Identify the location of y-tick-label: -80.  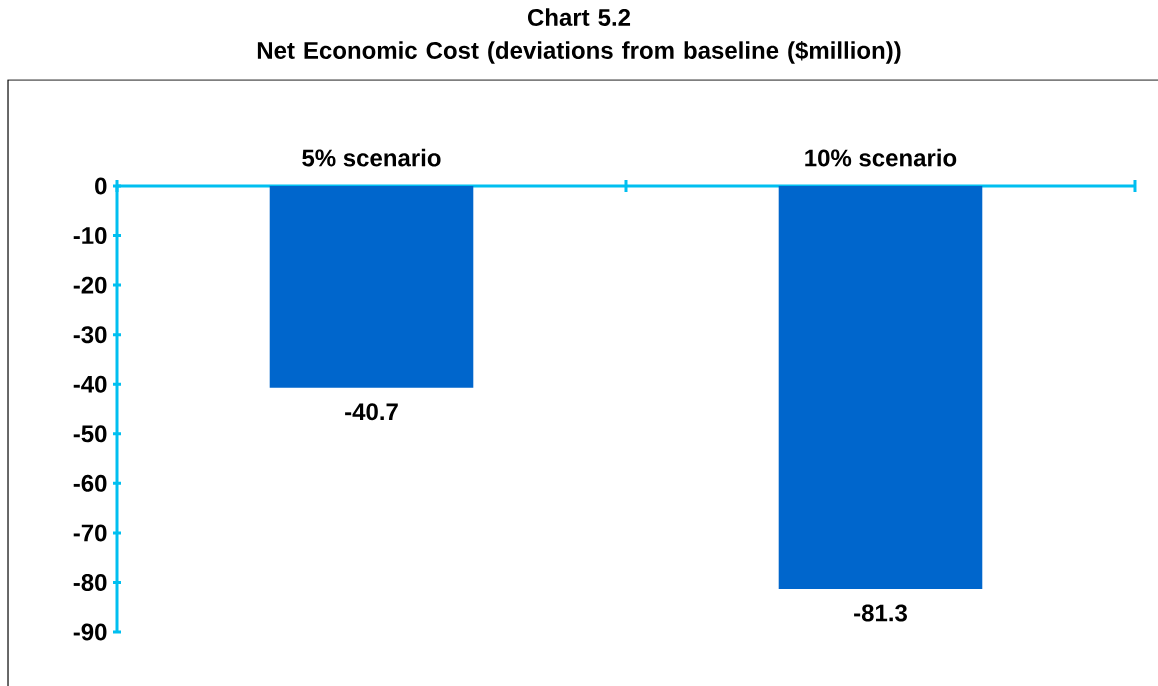
(90, 582).